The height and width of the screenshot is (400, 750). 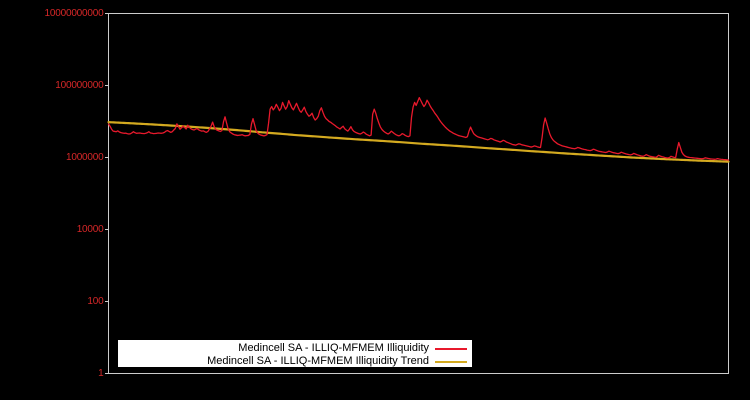 I want to click on y-axis-tick-label: 1, so click(x=101, y=373).